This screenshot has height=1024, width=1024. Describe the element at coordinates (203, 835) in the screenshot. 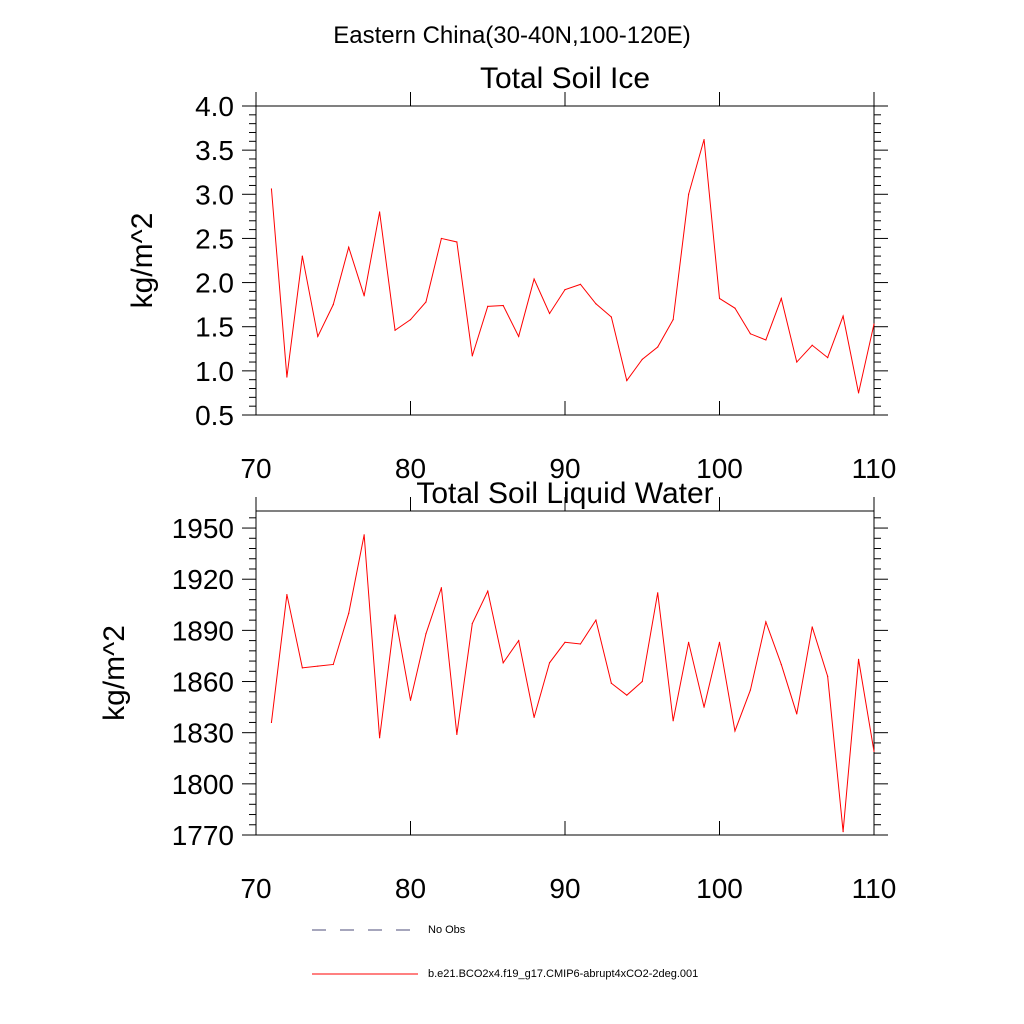

I see `y-tick-label: 1770` at that location.